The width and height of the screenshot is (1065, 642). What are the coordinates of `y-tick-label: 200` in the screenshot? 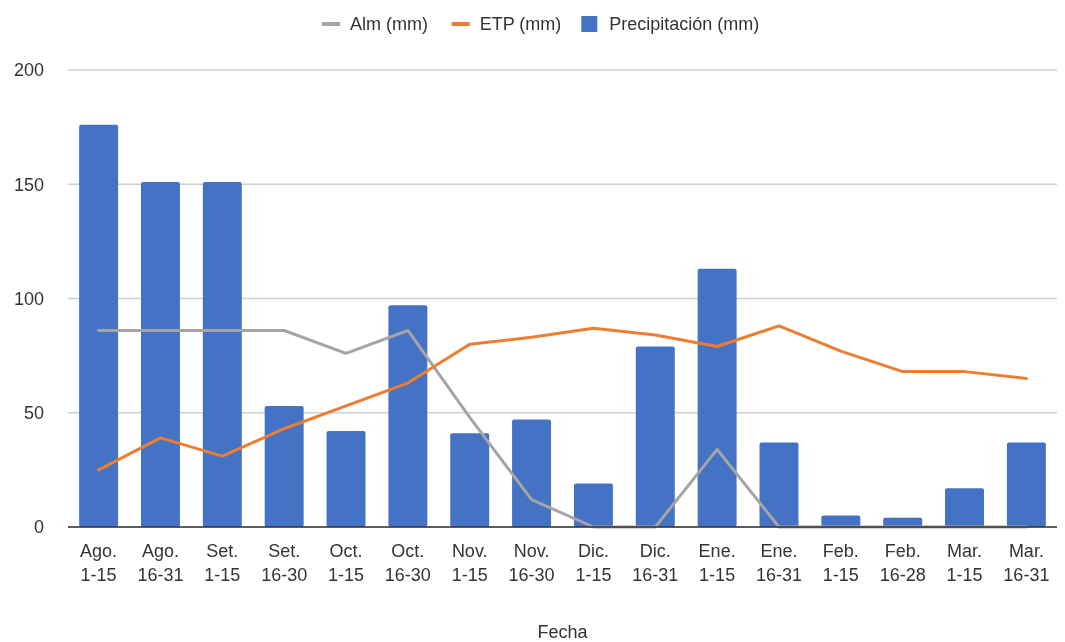 It's located at (28, 70).